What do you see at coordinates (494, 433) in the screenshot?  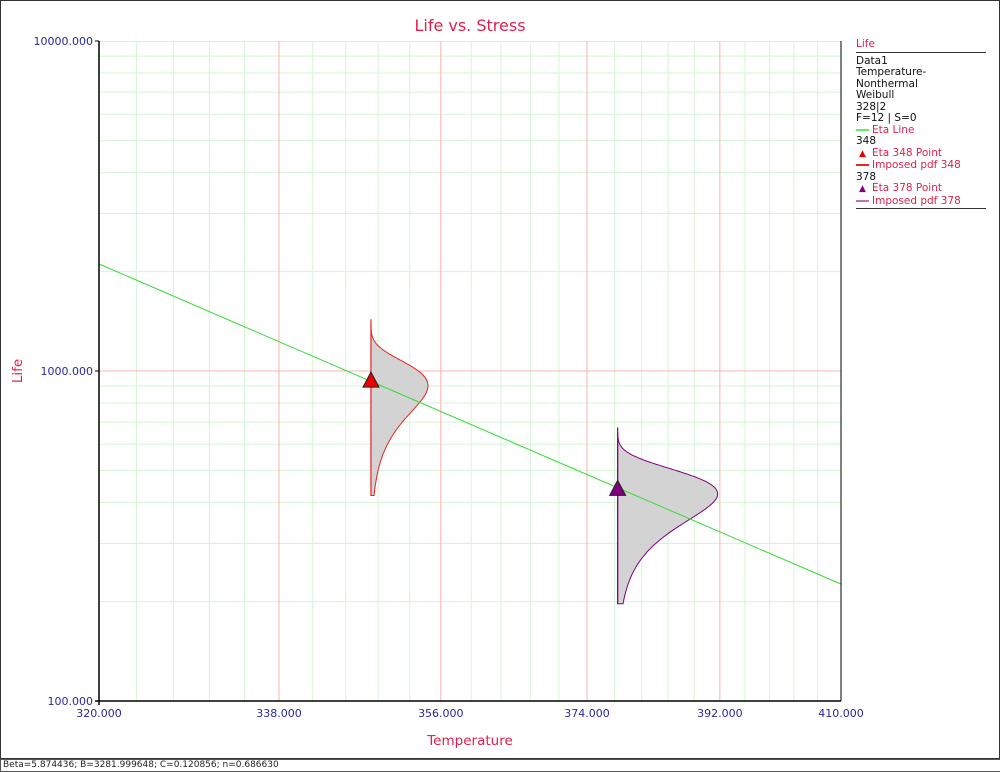 I see `eta-points` at bounding box center [494, 433].